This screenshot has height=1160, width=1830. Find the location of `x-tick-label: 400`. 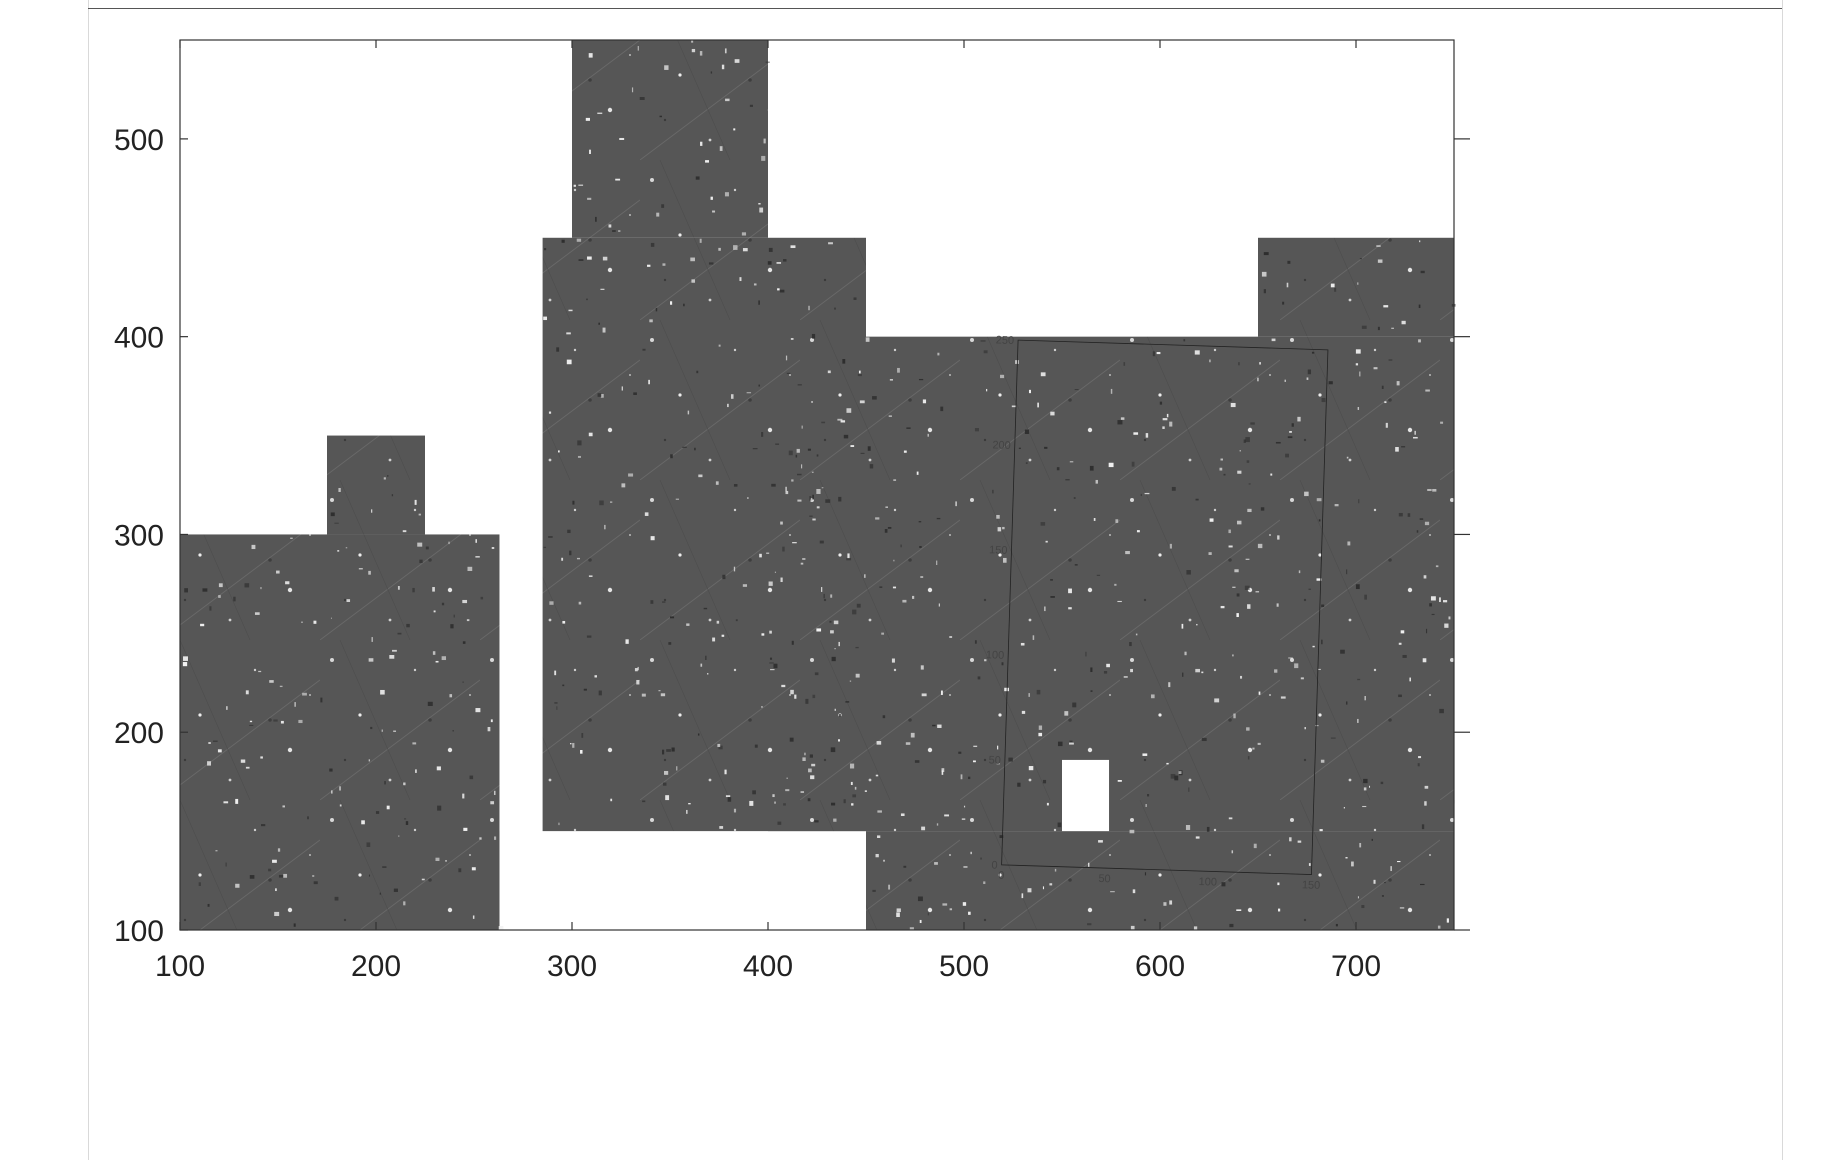

x-tick-label: 400 is located at coordinates (768, 966).